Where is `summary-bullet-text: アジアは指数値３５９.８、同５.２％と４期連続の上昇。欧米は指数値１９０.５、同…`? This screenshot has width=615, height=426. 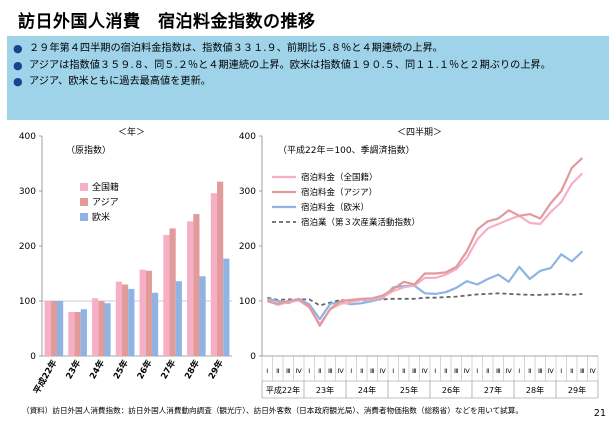 summary-bullet-text: アジアは指数値３５９.８、同５.２％と４期連続の上昇。欧米は指数値１９０.５、同… is located at coordinates (290, 65).